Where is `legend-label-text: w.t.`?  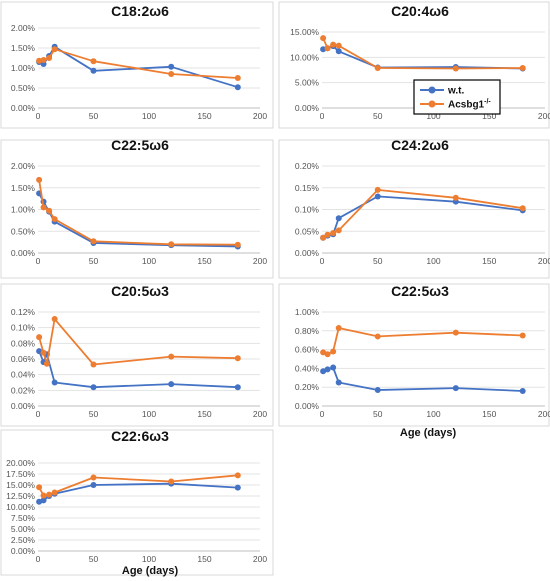
legend-label-text: w.t. is located at coordinates (456, 91).